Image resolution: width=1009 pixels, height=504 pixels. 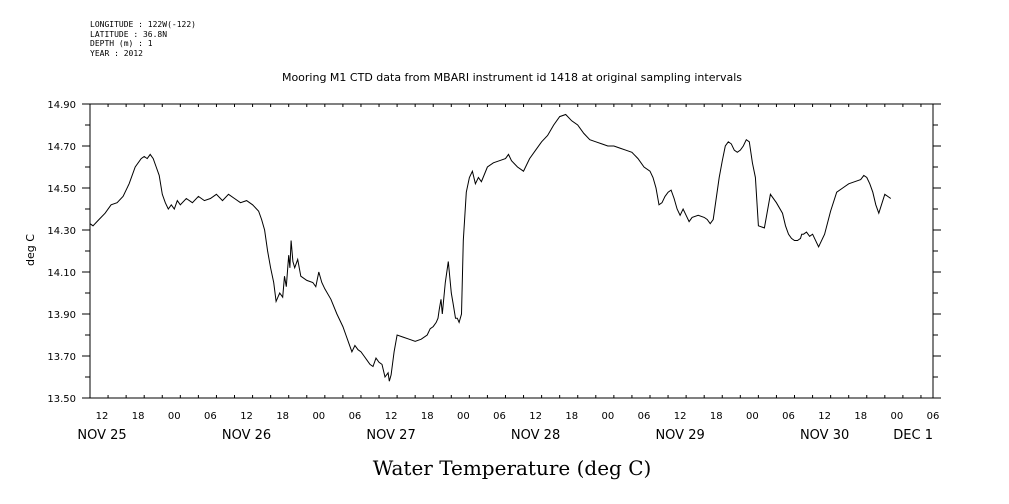 I want to click on y-tick-label: 14.30, so click(x=61, y=231).